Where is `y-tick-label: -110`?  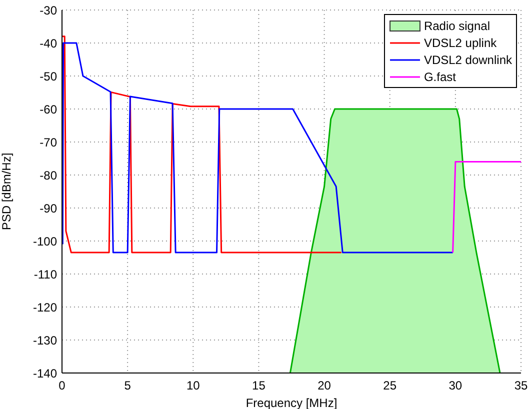
y-tick-label: -110 is located at coordinates (46, 274).